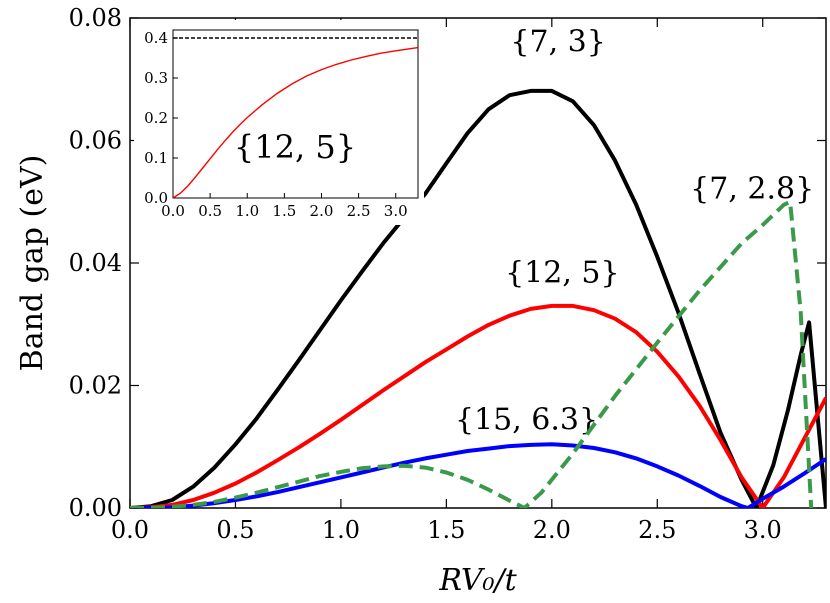 The image size is (830, 603). Describe the element at coordinates (95, 18) in the screenshot. I see `y-tick-label: 0.08` at that location.